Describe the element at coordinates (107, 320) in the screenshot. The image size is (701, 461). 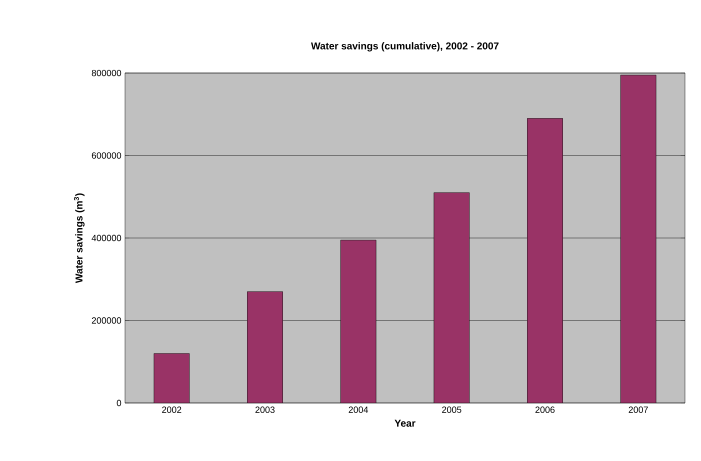
I see `y-tick-label: 200000` at that location.